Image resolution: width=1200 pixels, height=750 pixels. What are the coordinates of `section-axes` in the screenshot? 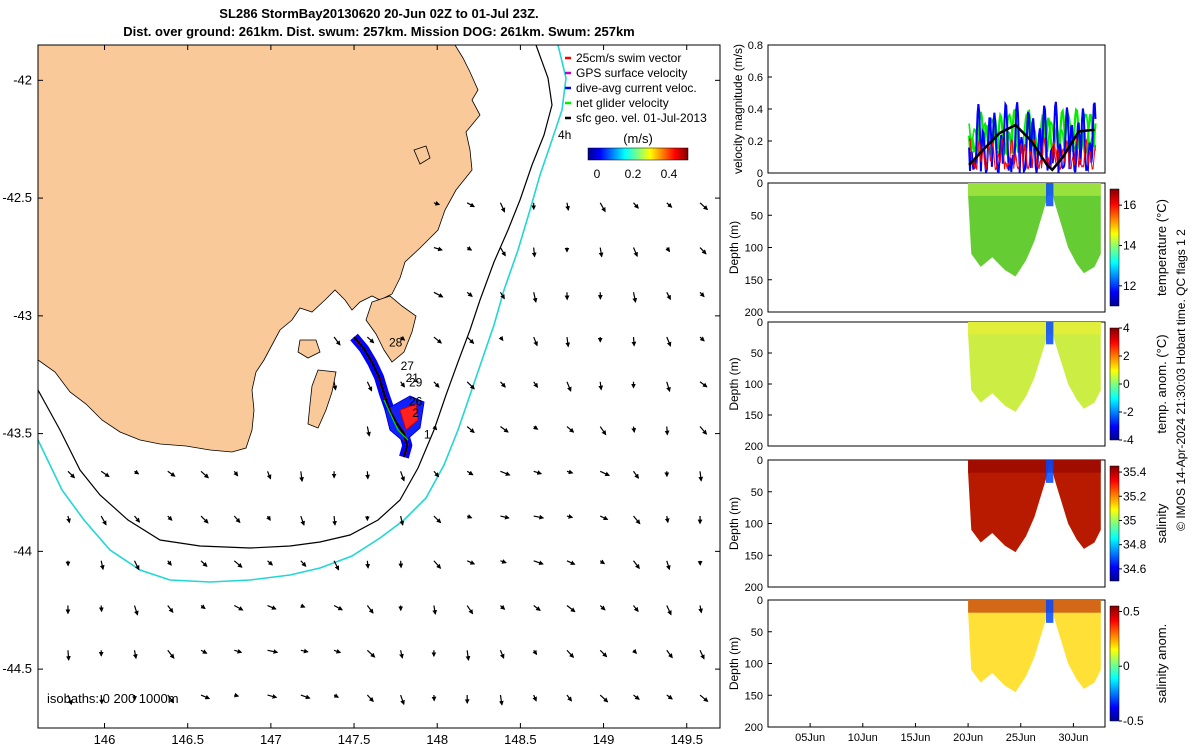 It's located at (936, 523).